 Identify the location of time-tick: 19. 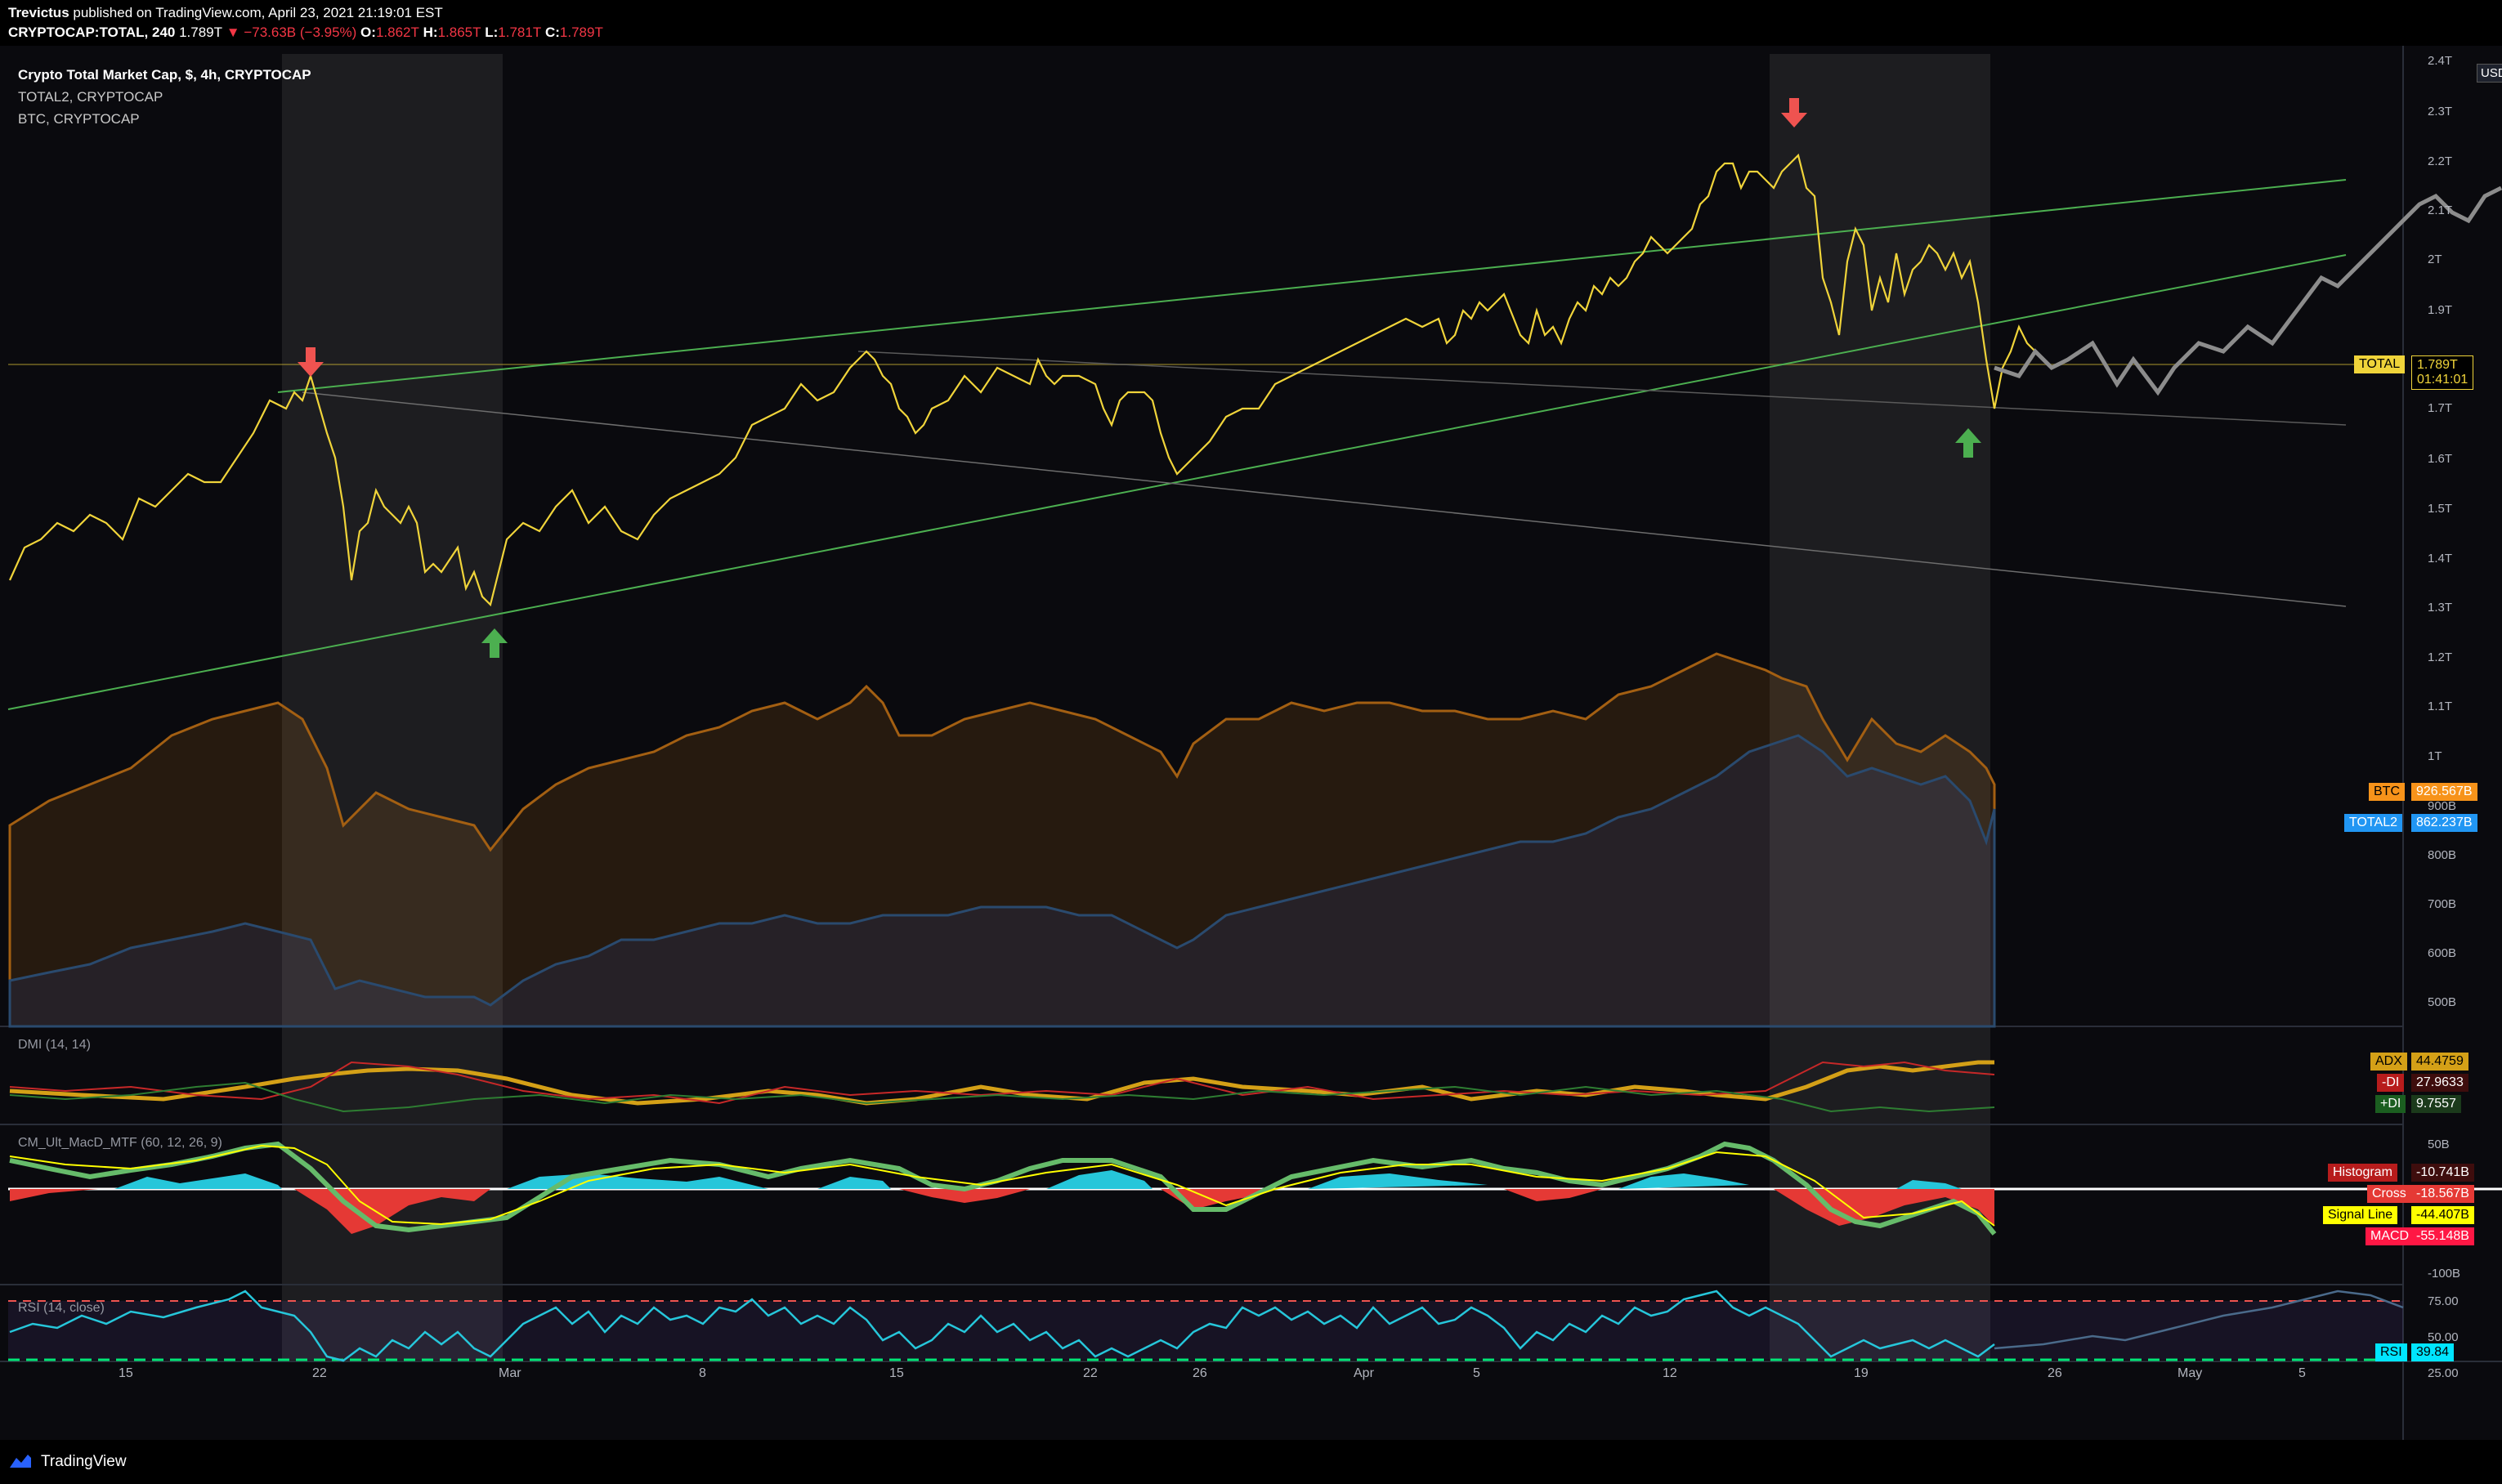
(1861, 1373).